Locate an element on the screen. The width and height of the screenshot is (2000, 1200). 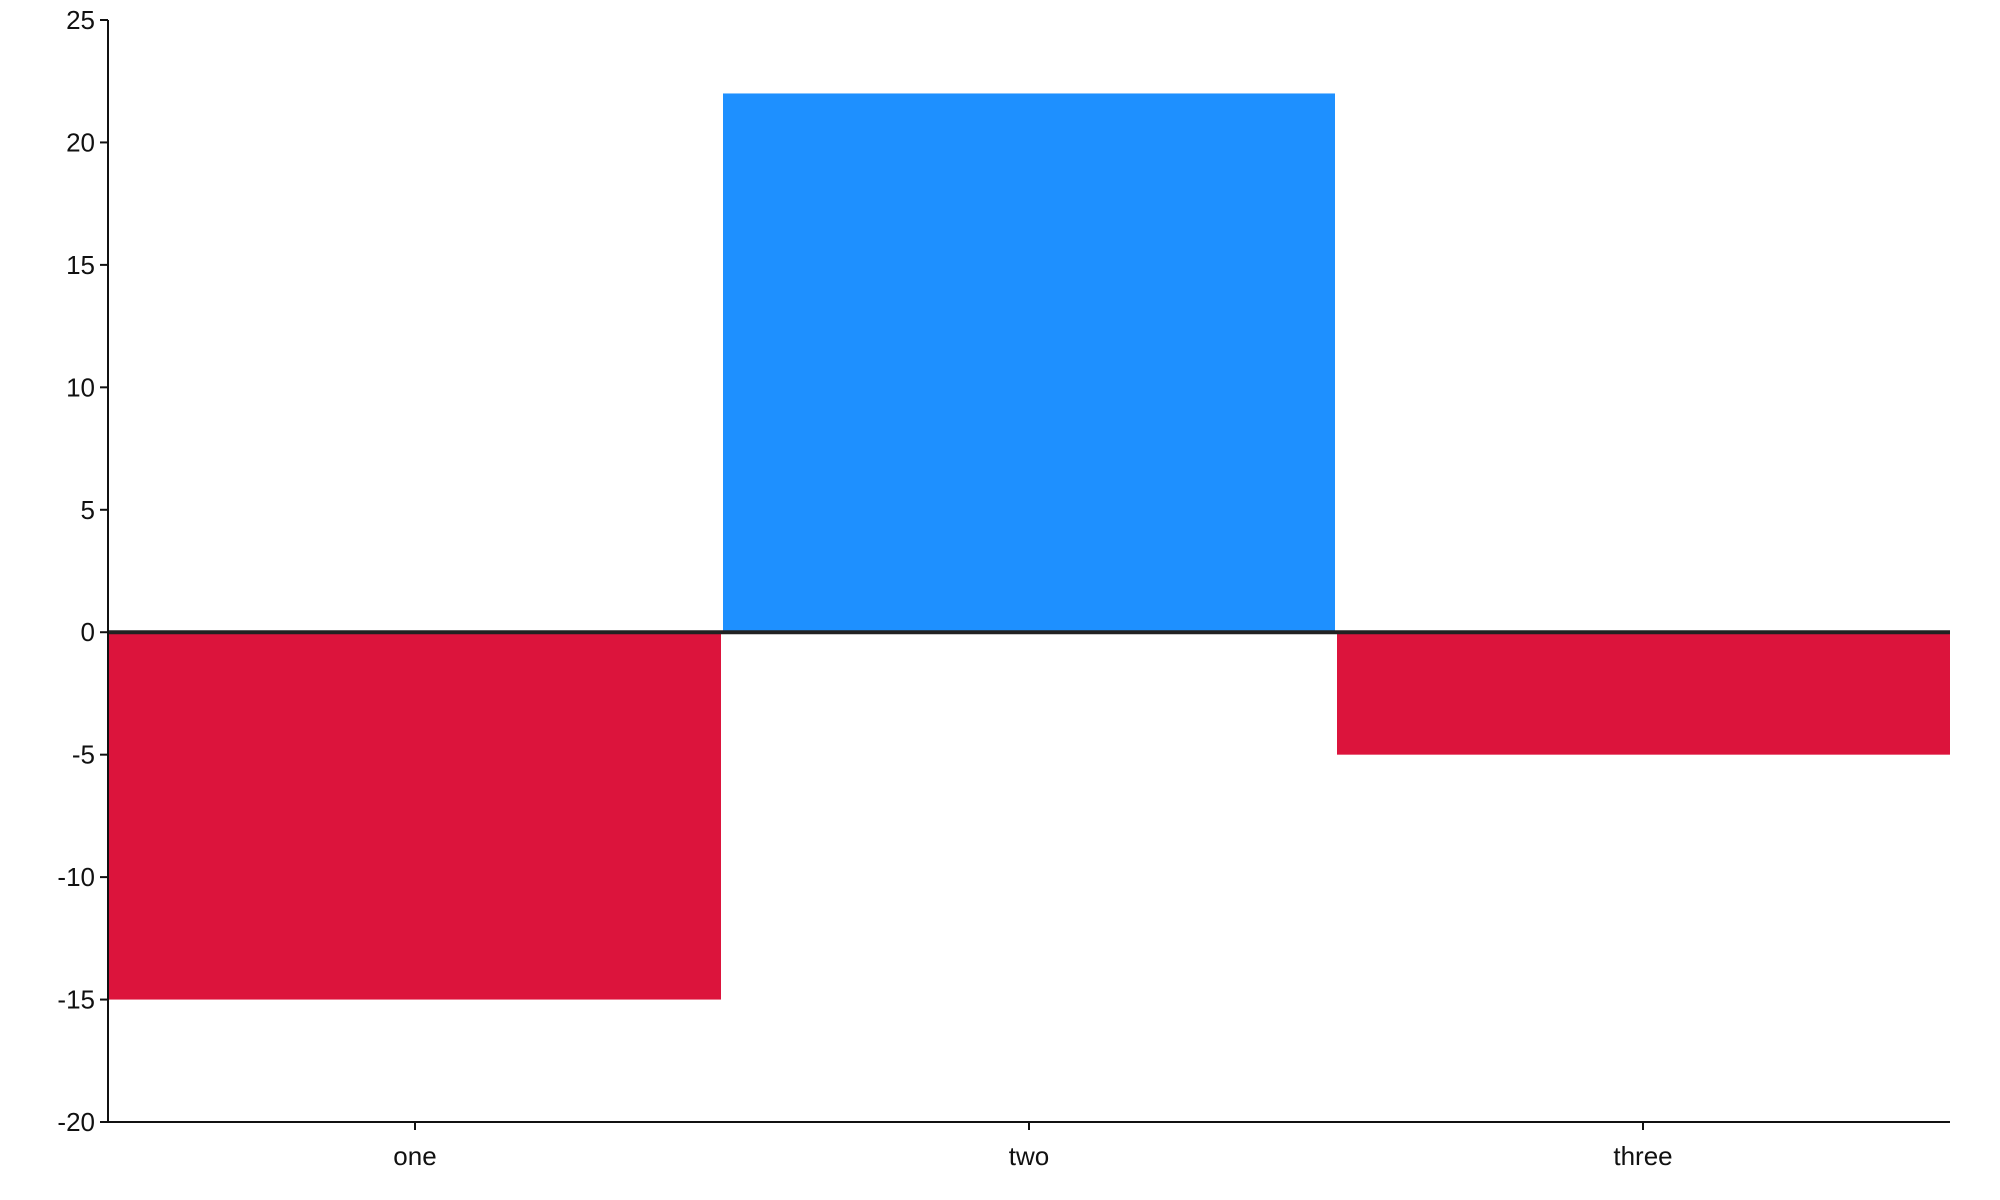
y-tick-label: 10 is located at coordinates (80, 387).